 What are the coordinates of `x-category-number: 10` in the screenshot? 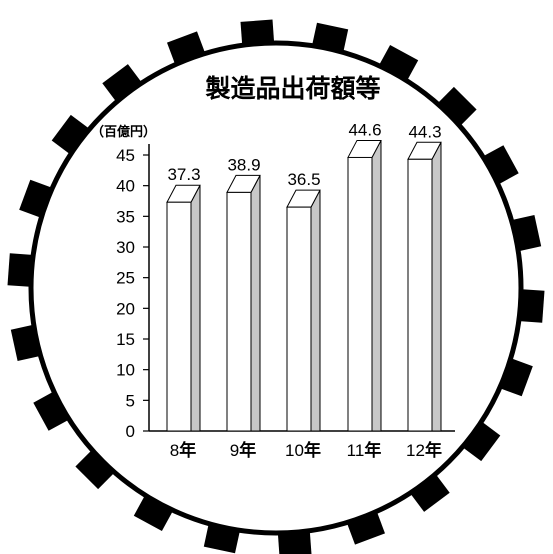 It's located at (294, 450).